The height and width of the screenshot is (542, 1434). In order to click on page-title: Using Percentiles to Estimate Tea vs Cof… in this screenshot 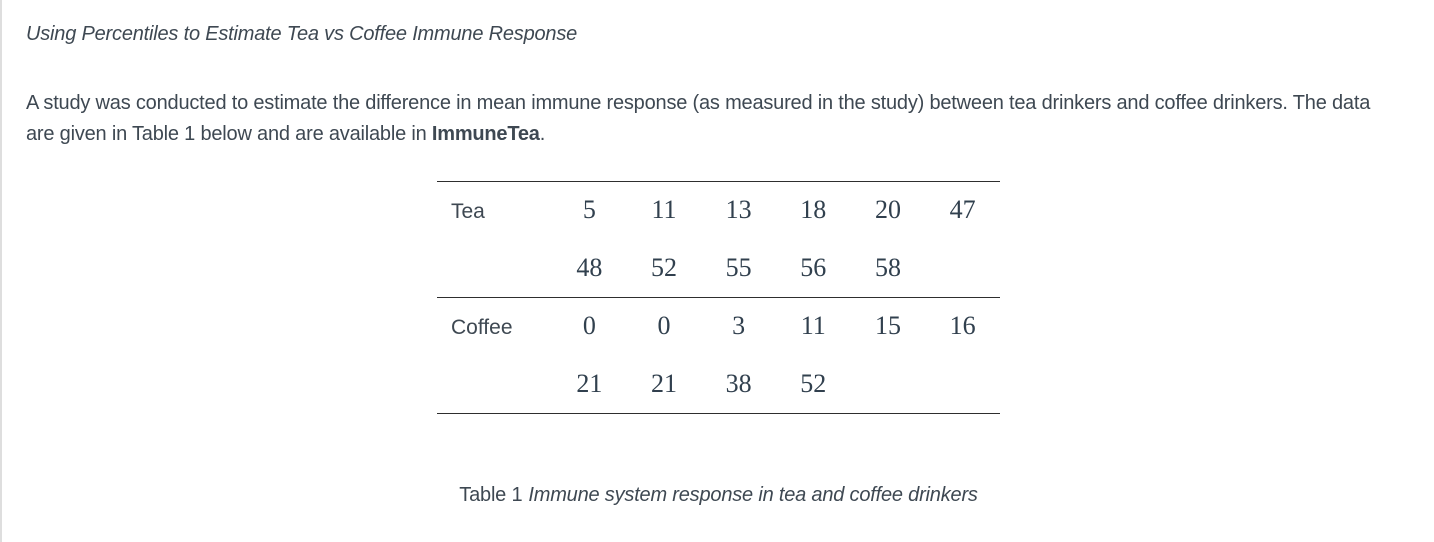, I will do `click(302, 34)`.